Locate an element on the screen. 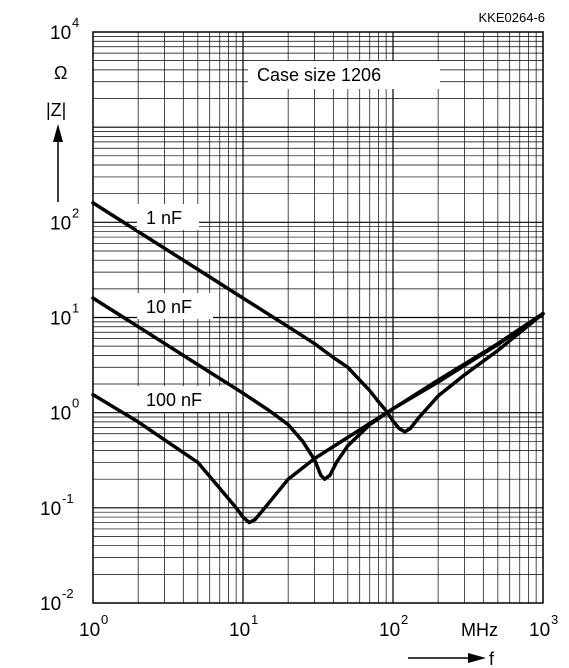 The height and width of the screenshot is (668, 569). figure-id: KKE0264-6 is located at coordinates (512, 17).